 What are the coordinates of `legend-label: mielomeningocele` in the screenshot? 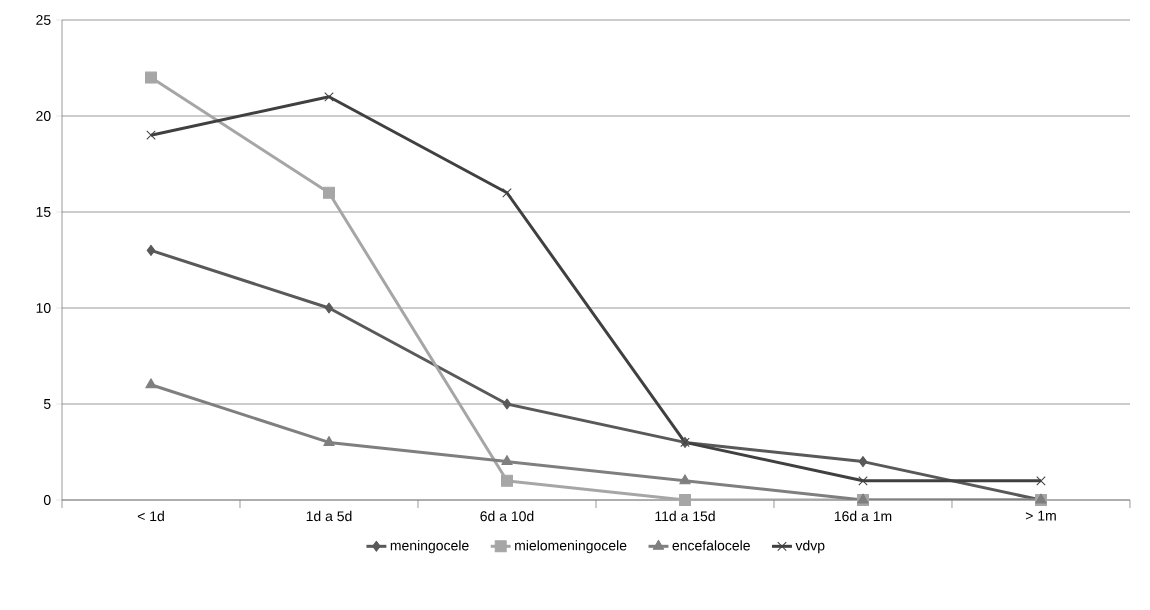 It's located at (571, 547).